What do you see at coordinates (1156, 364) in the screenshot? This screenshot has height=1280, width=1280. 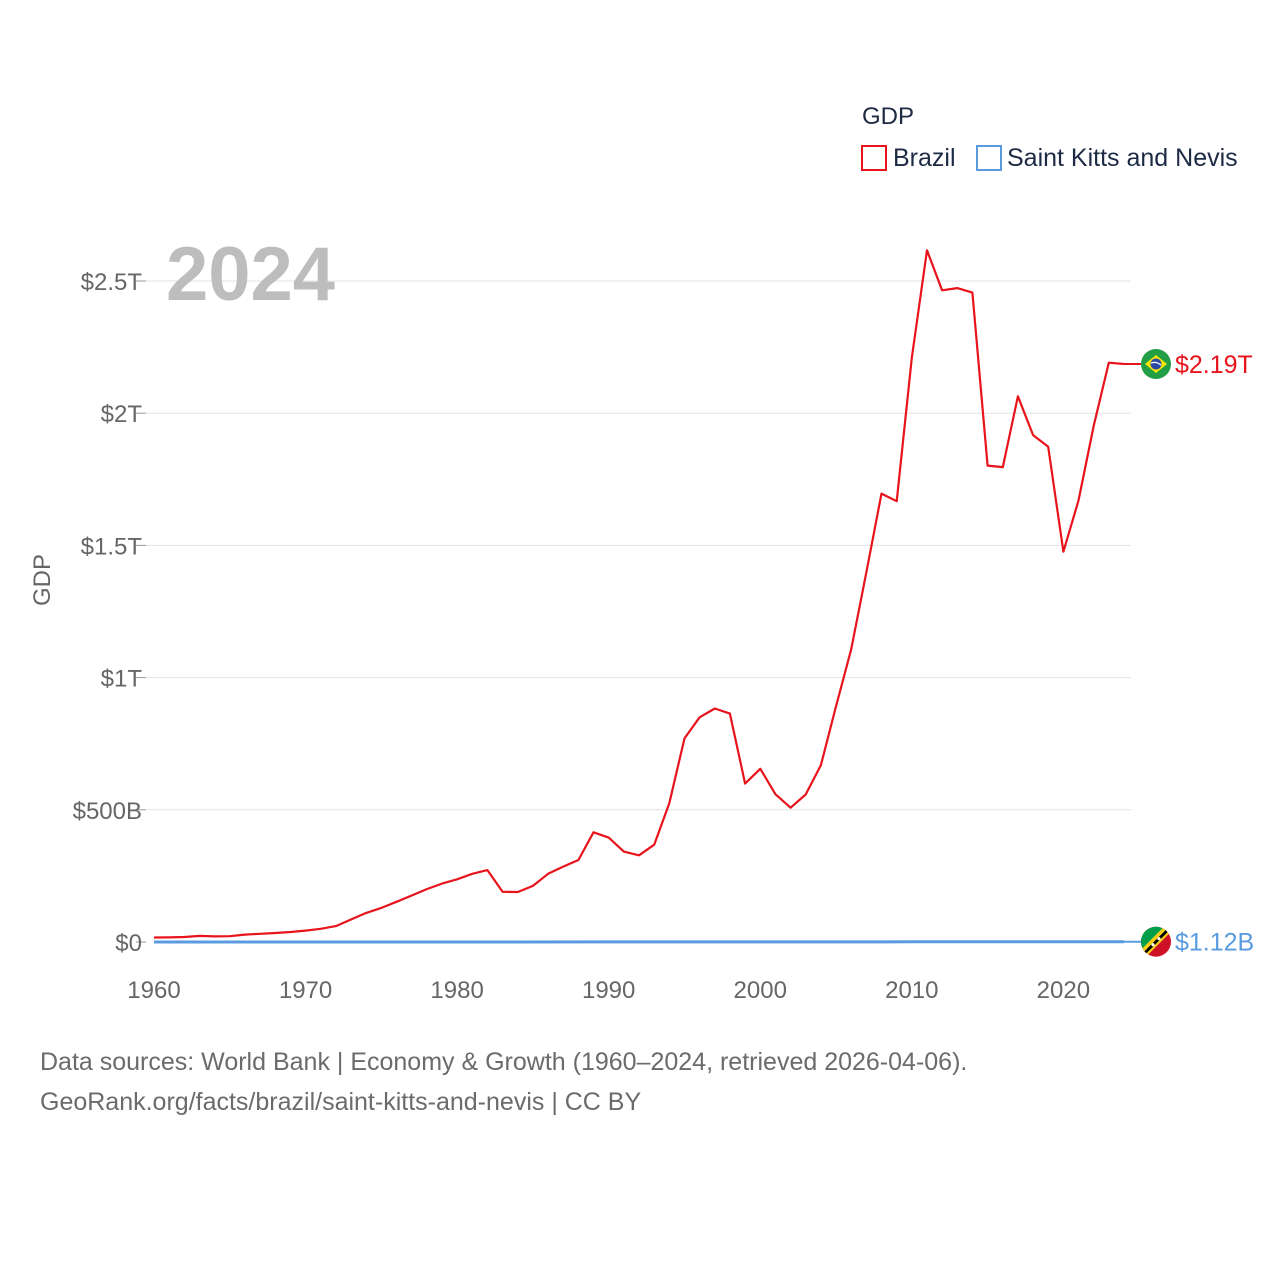 I see `brazil-flag-icon` at bounding box center [1156, 364].